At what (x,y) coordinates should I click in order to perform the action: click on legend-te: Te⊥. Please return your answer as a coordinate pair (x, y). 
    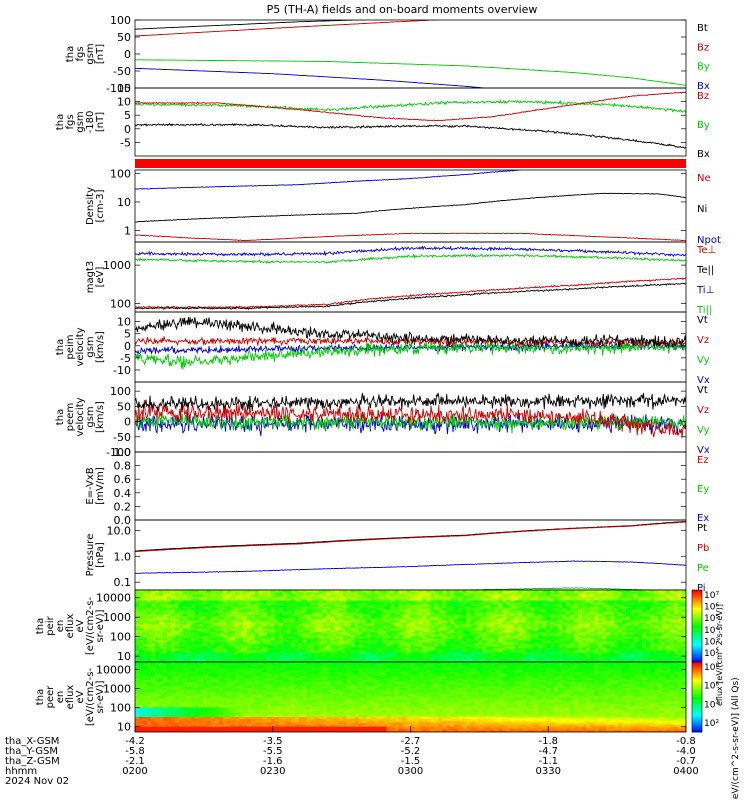
    Looking at the image, I should click on (706, 250).